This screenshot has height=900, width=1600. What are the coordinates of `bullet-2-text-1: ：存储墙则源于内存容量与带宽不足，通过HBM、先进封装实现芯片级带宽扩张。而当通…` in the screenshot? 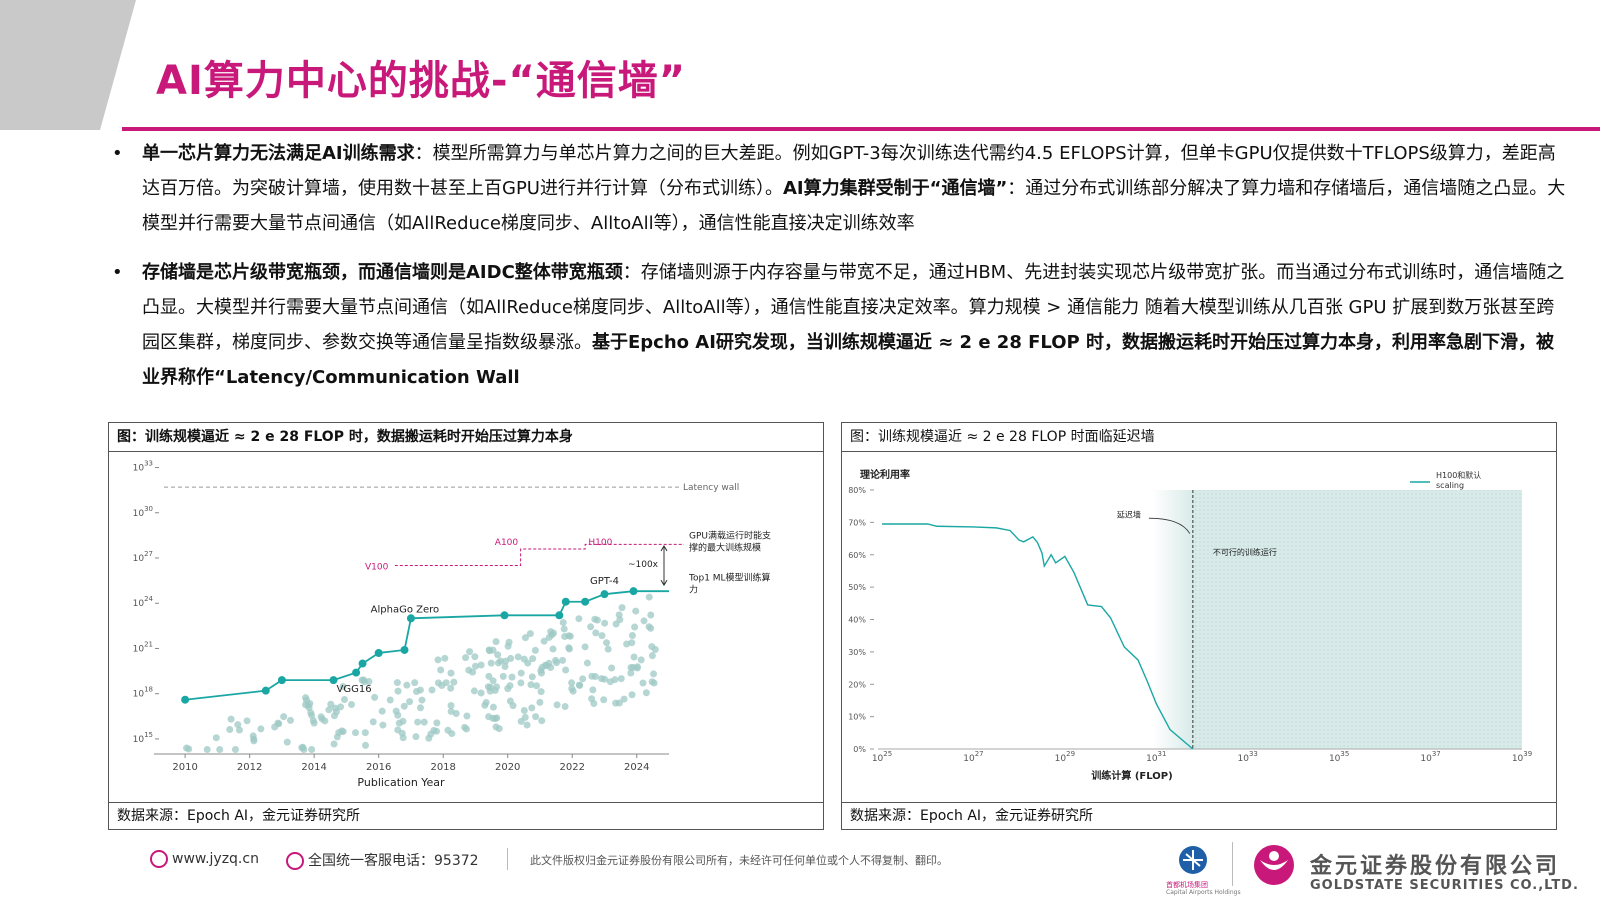 It's located at (853, 307).